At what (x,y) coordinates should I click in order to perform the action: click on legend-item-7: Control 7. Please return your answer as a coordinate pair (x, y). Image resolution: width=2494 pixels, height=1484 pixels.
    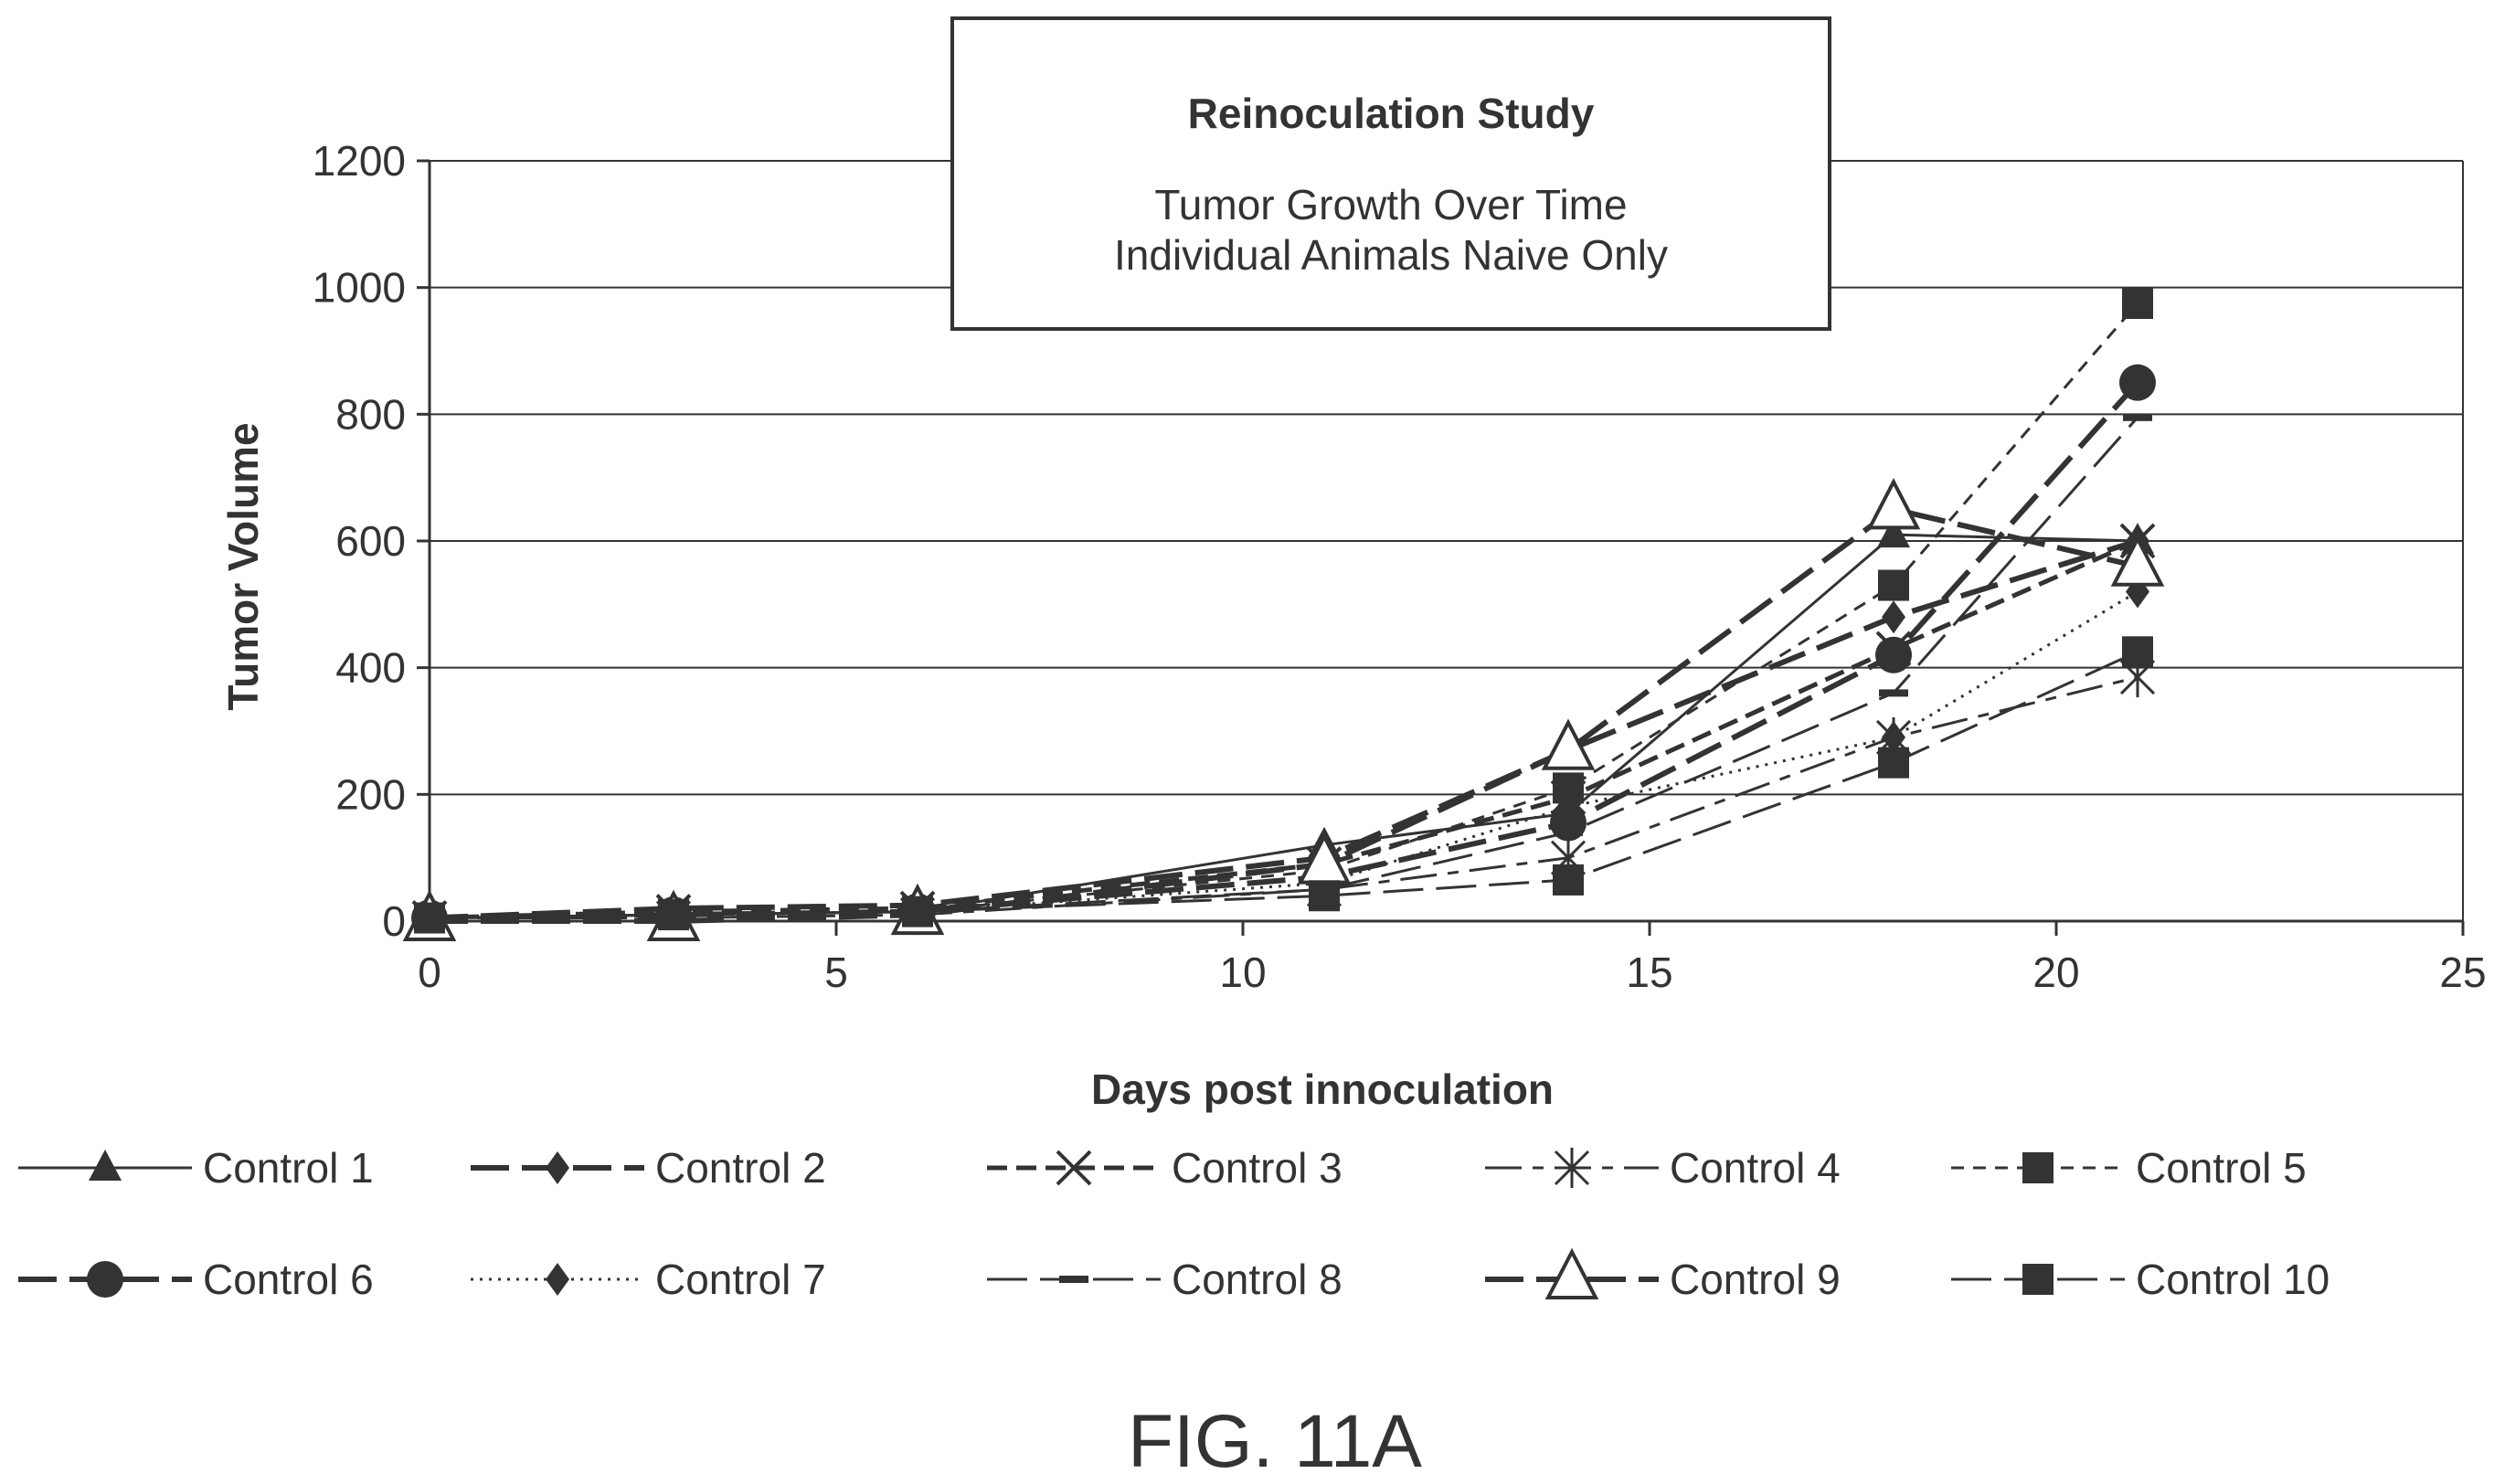
    Looking at the image, I should click on (648, 1279).